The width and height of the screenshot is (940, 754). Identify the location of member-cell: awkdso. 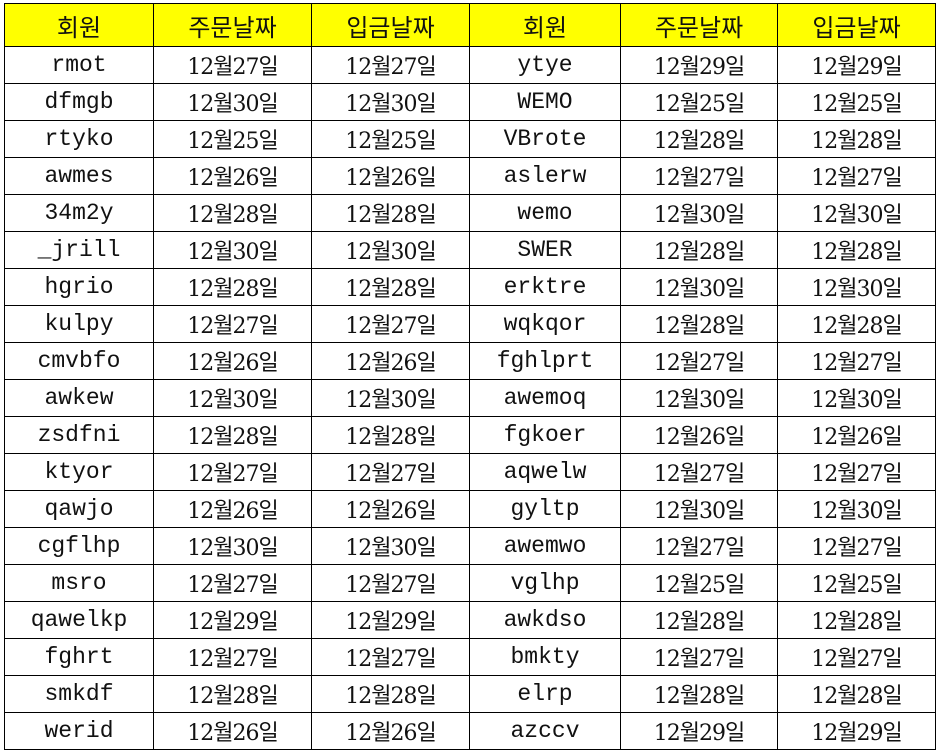
(545, 620).